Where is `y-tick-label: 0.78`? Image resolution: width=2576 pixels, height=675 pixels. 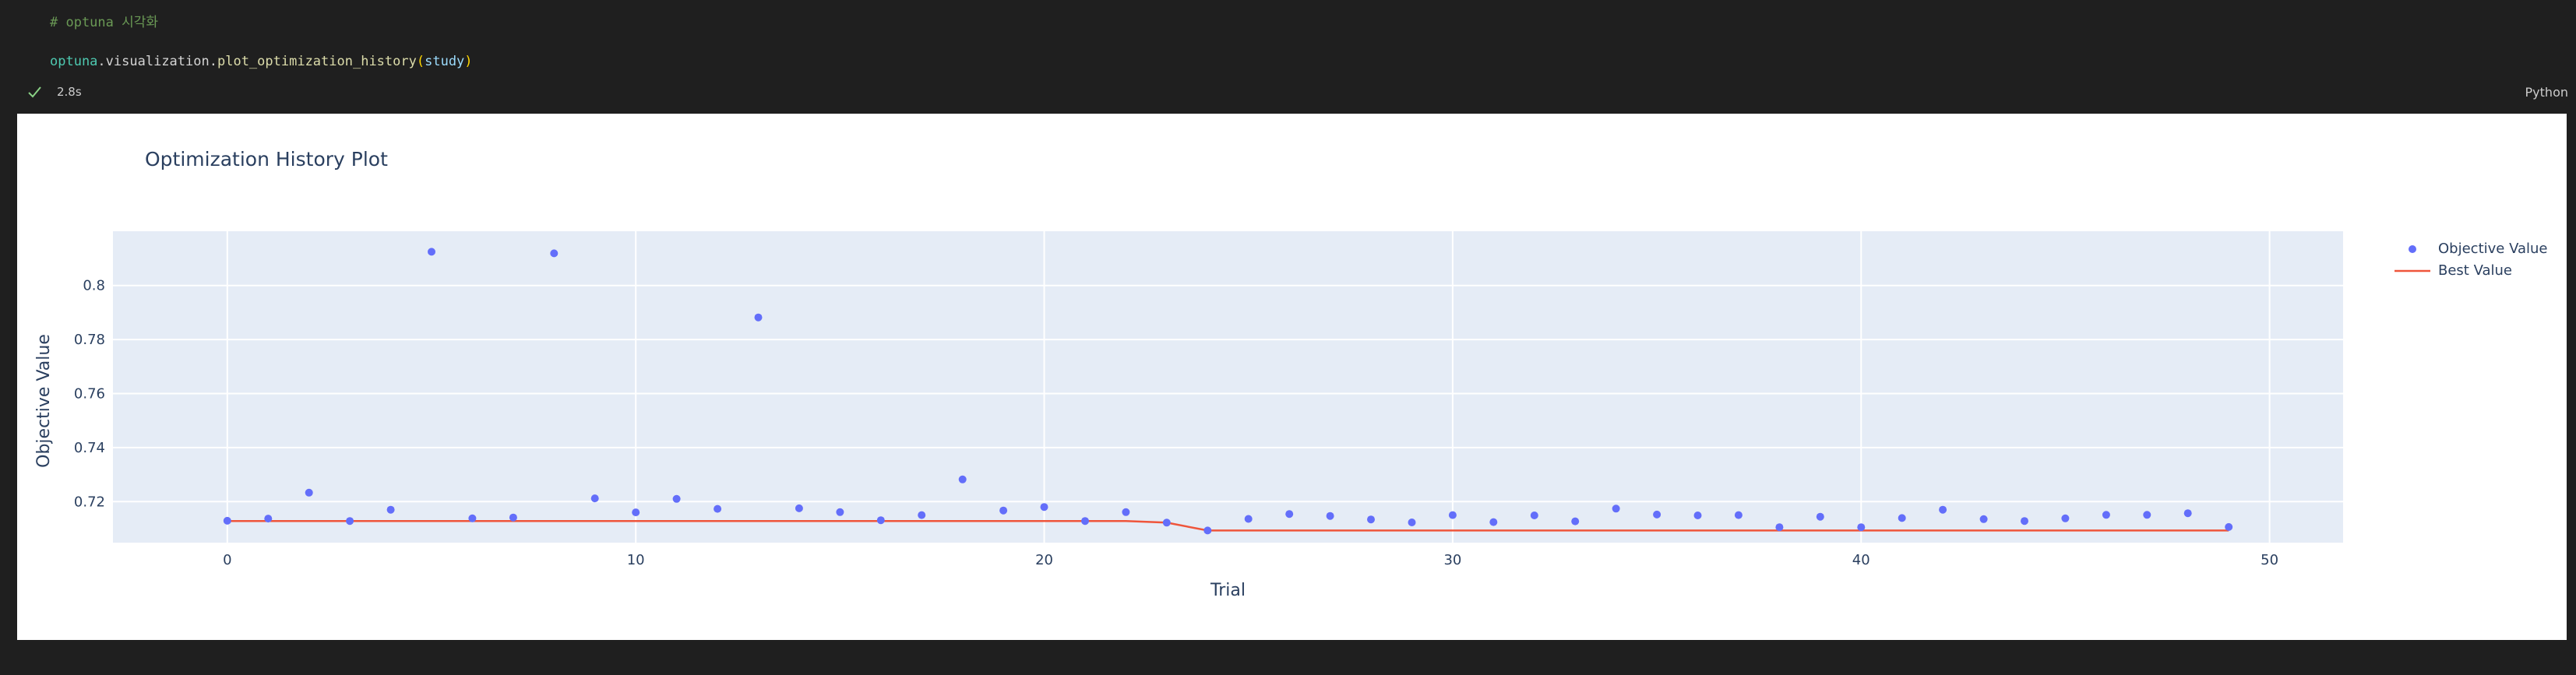
y-tick-label: 0.78 is located at coordinates (89, 340).